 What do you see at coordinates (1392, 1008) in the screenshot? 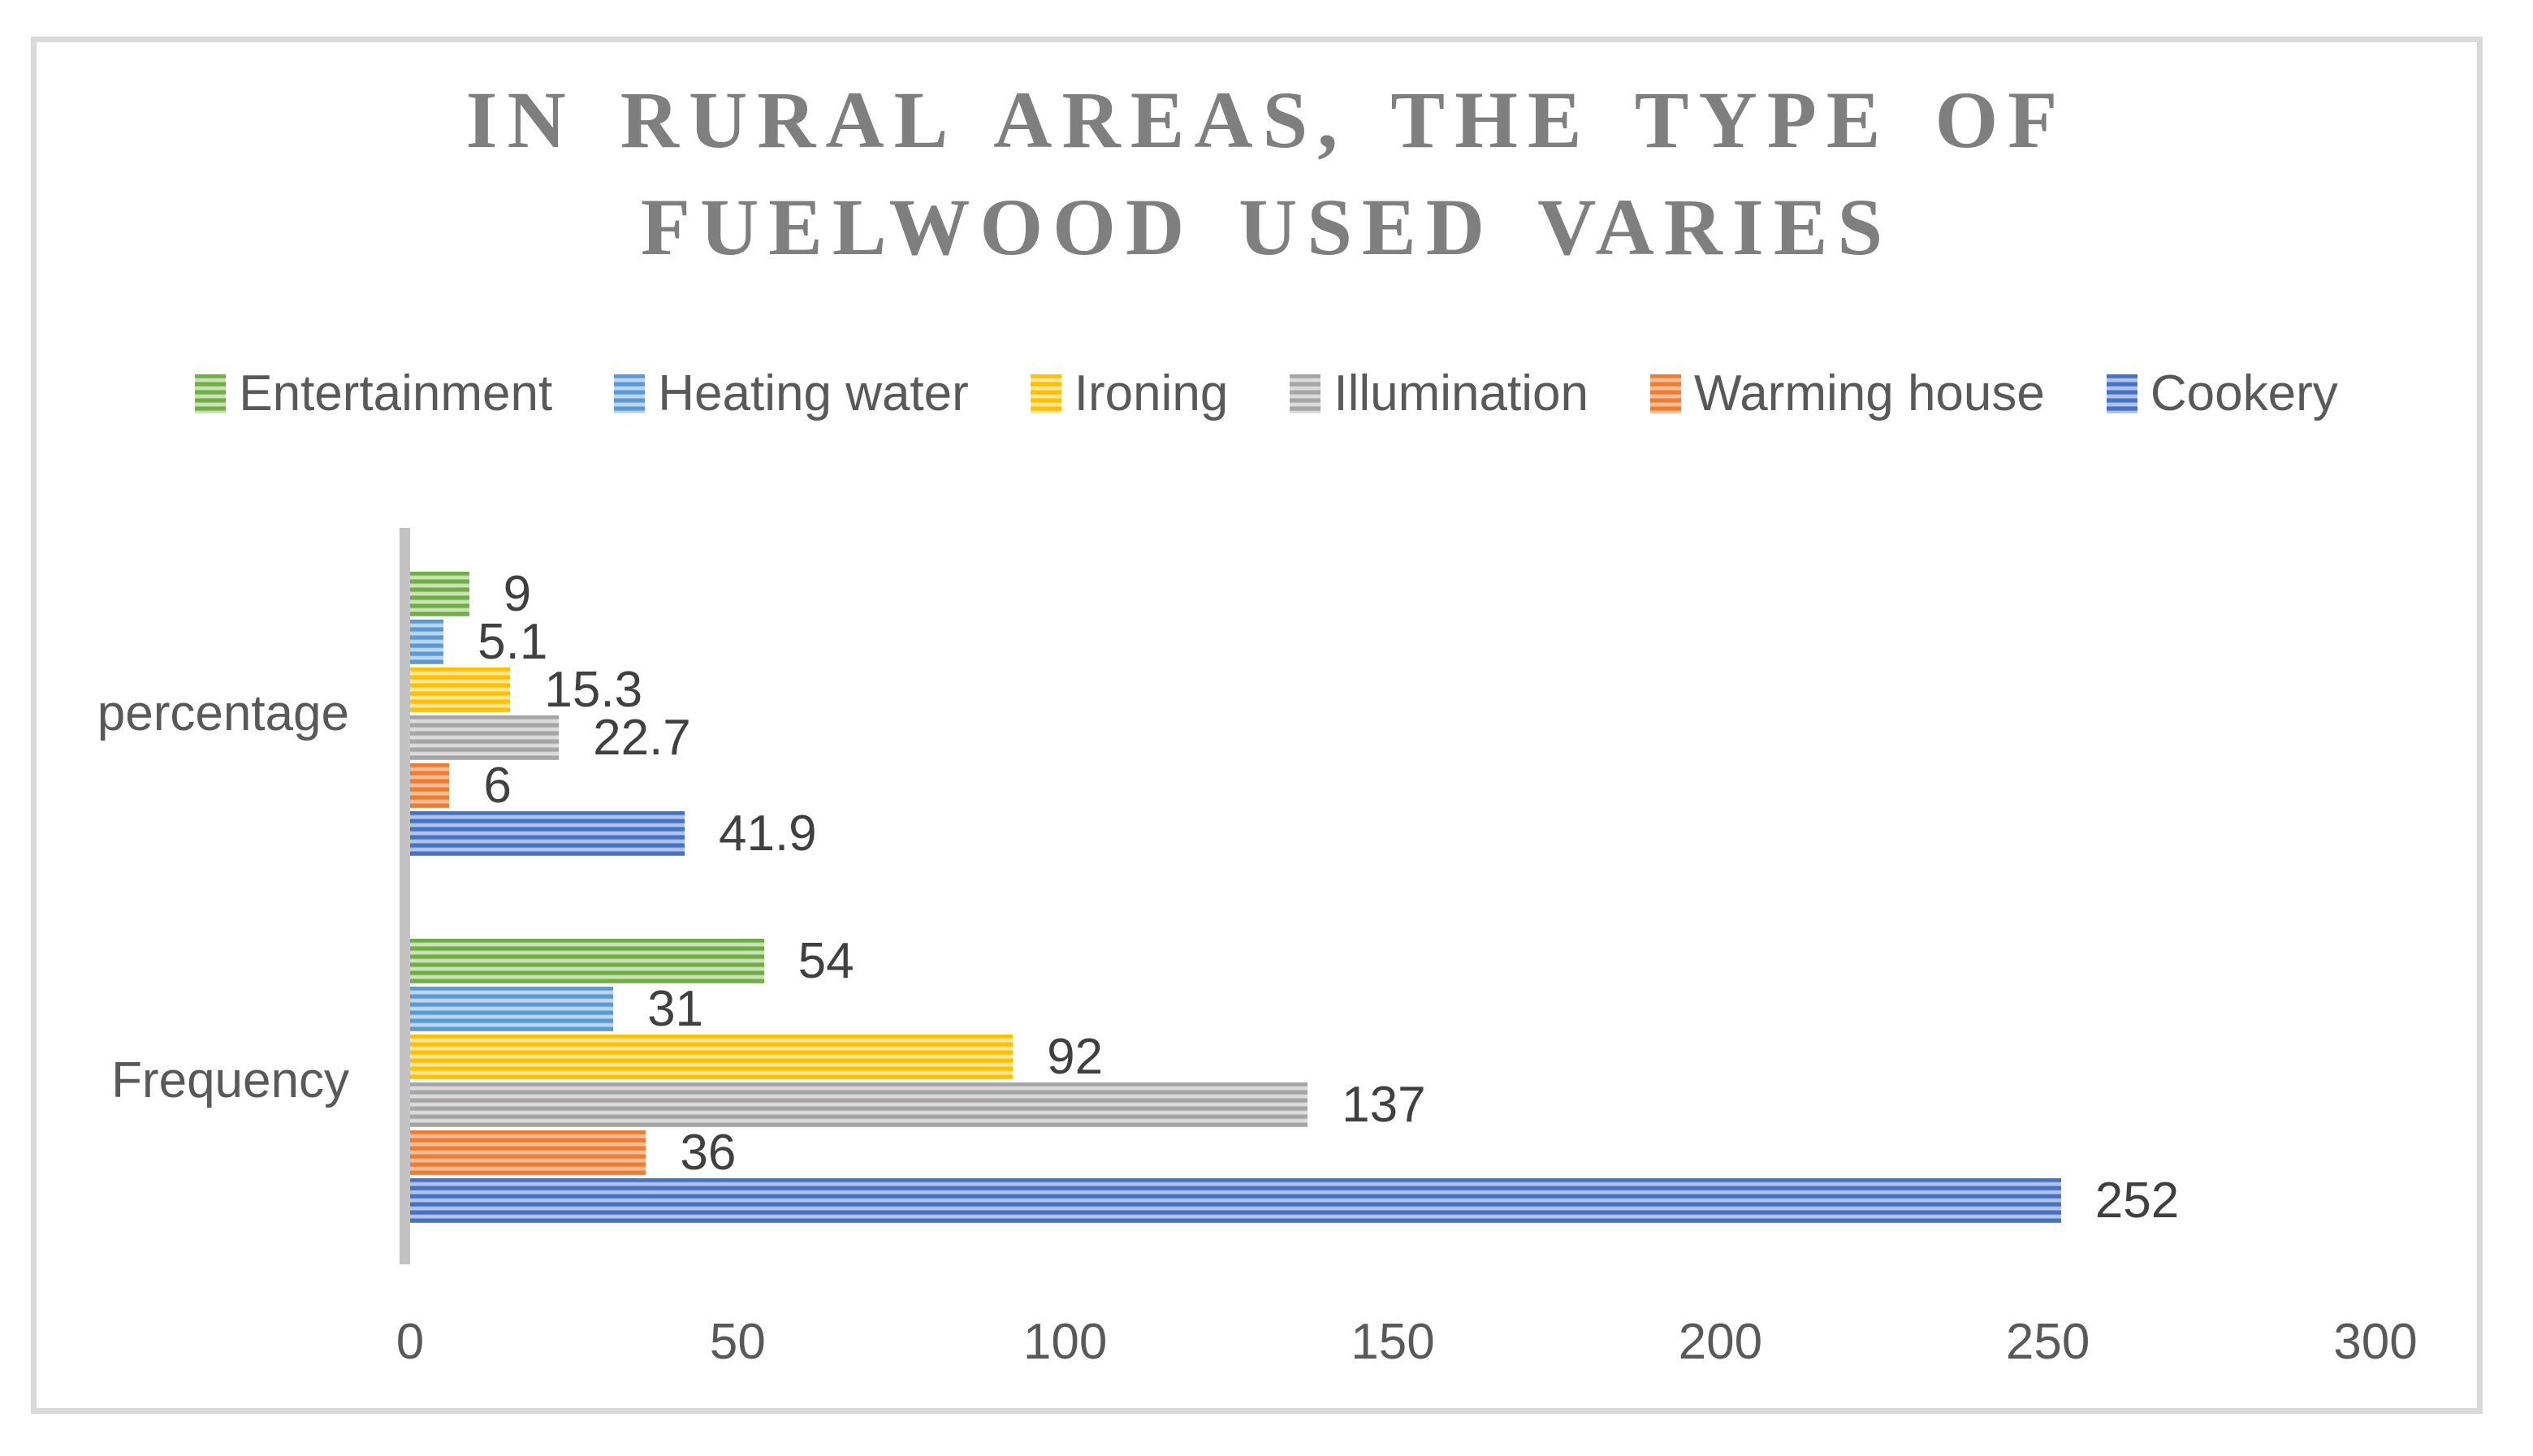
I see `bar-row-frequency-heating-water: 31` at bounding box center [1392, 1008].